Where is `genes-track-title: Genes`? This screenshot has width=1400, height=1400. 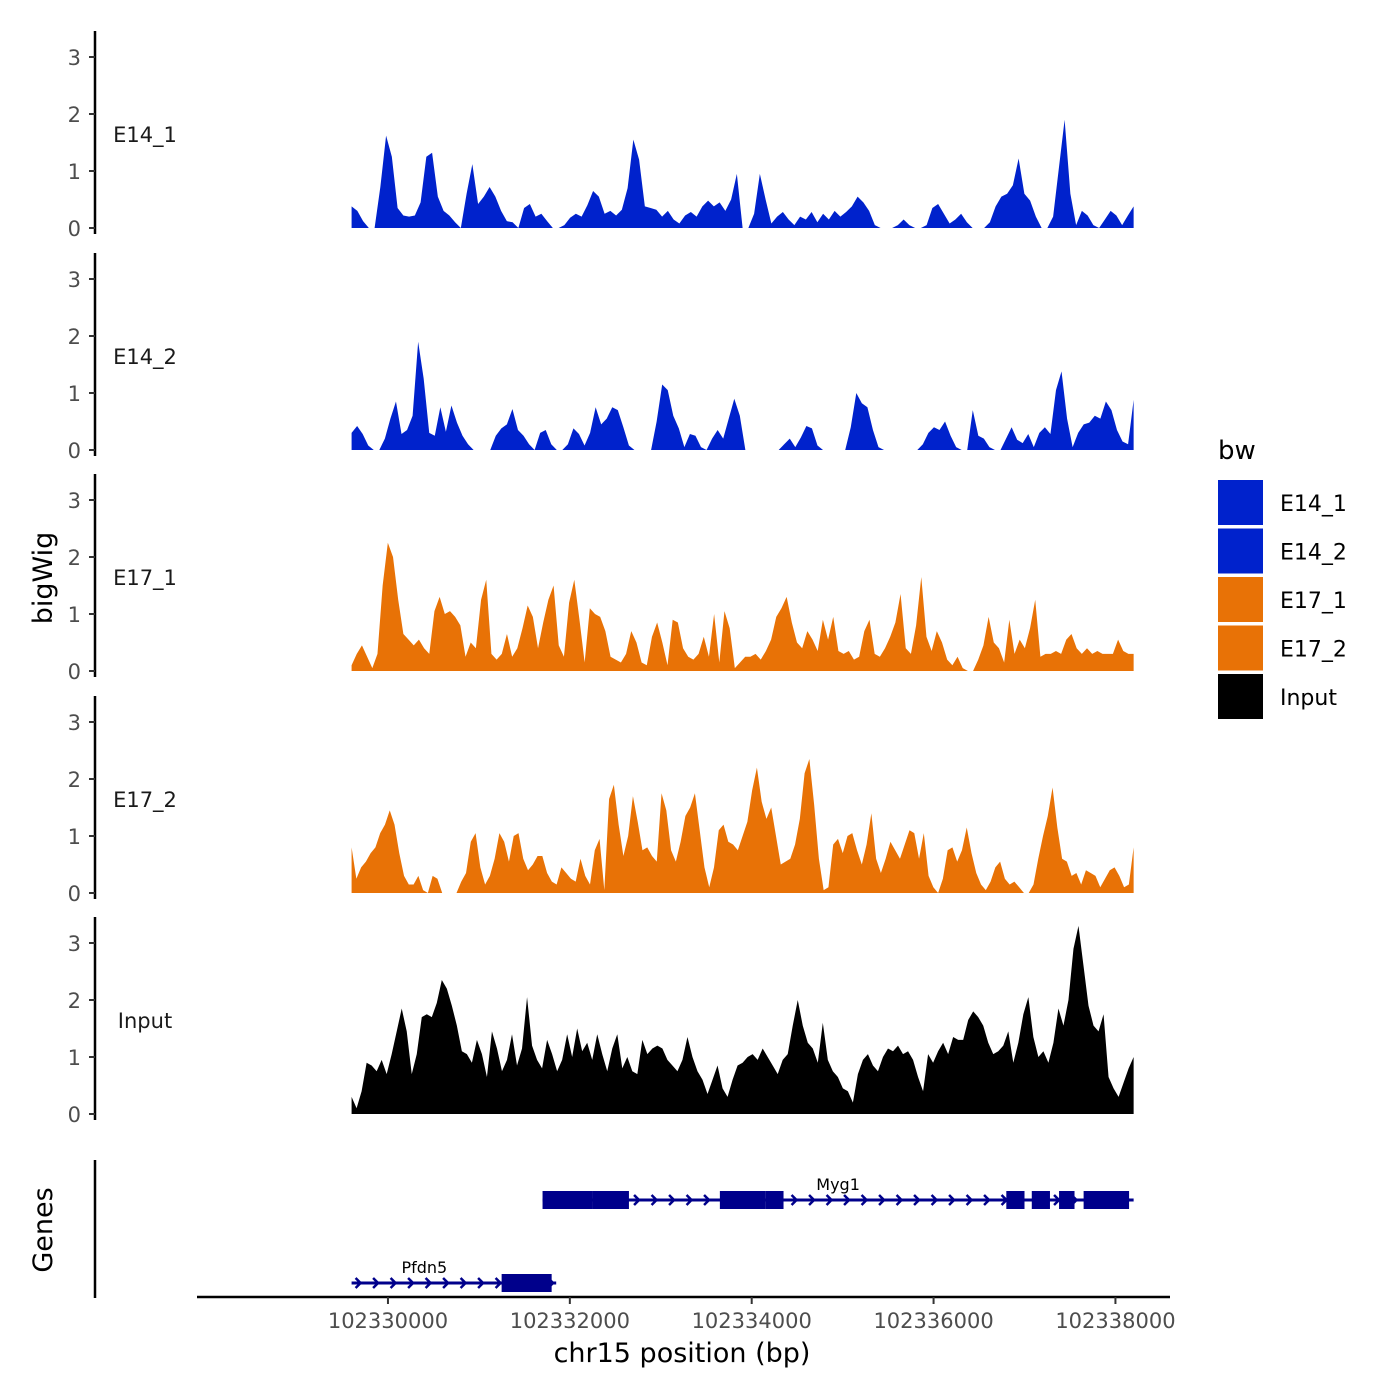 genes-track-title: Genes is located at coordinates (43, 1229).